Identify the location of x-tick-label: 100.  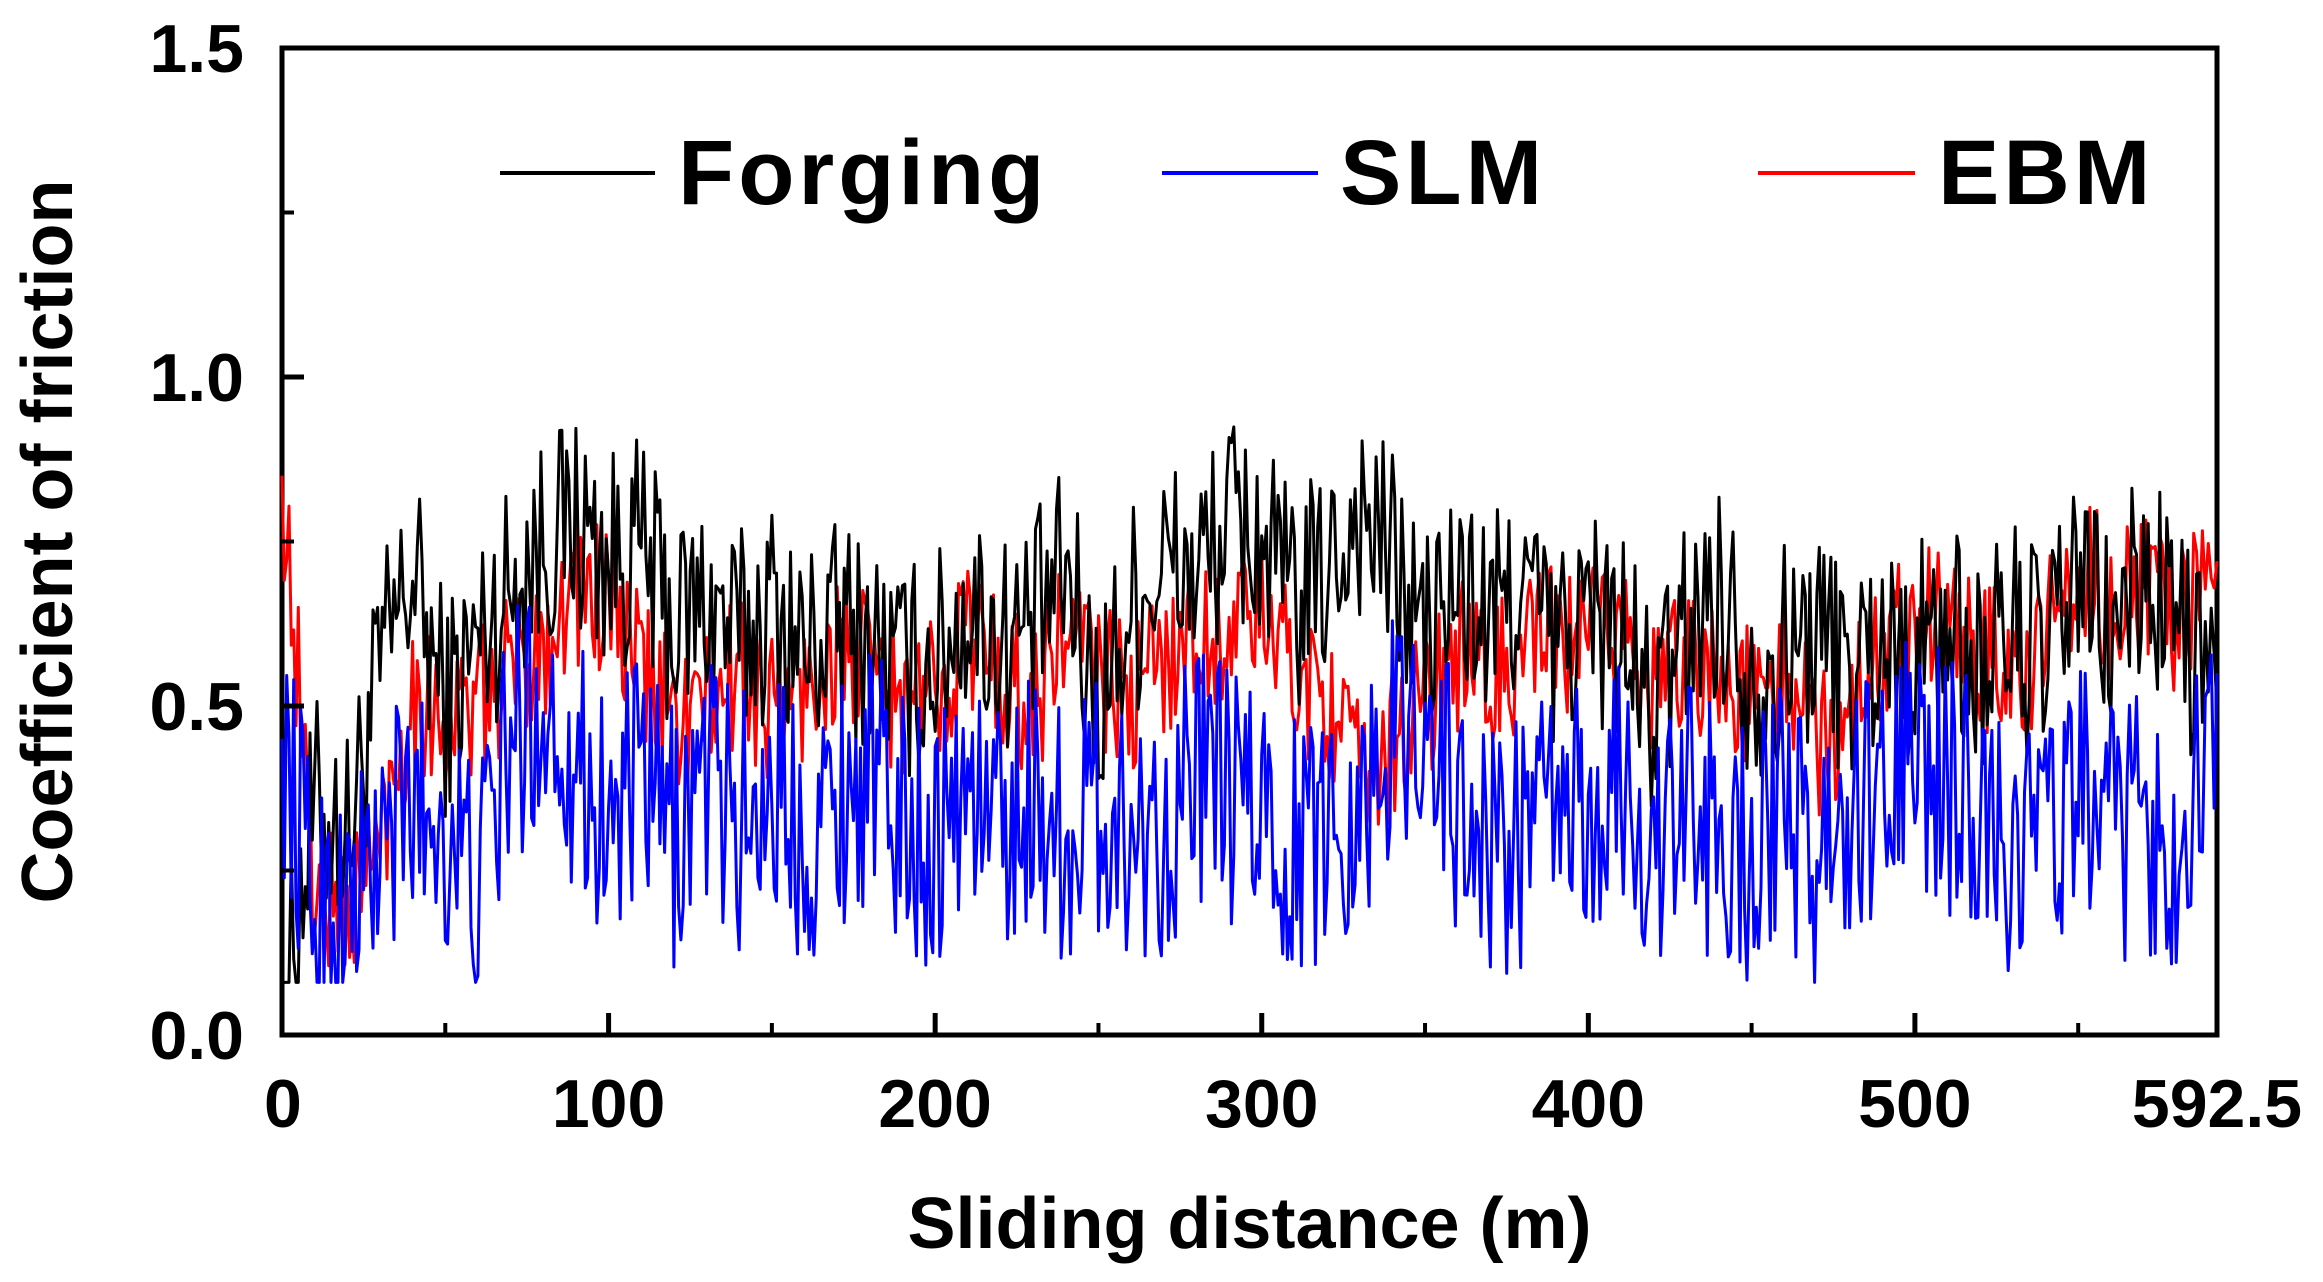
(608, 1104).